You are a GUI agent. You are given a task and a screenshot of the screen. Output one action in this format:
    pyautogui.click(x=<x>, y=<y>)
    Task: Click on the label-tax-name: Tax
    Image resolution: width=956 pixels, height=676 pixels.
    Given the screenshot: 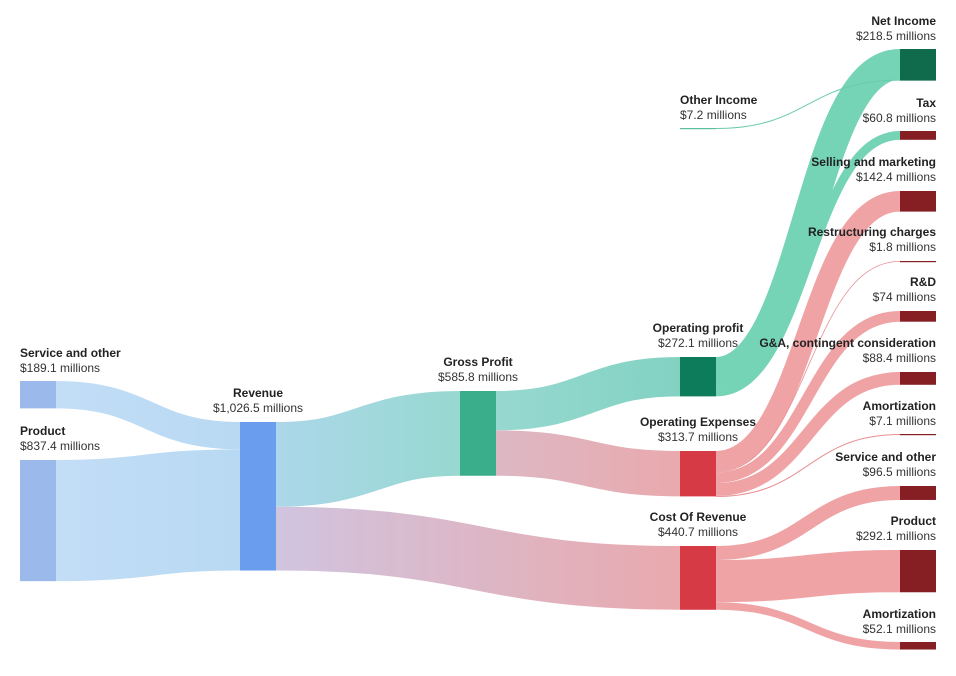 What is the action you would take?
    pyautogui.click(x=926, y=103)
    